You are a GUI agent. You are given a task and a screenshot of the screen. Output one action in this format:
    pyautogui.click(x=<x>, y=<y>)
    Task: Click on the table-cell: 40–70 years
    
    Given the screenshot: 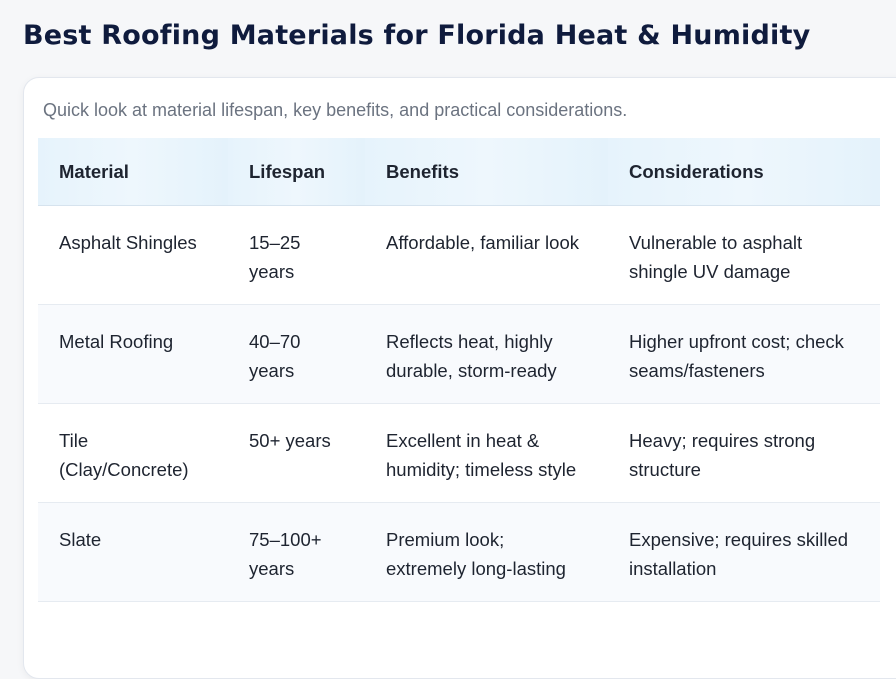 What is the action you would take?
    pyautogui.click(x=296, y=354)
    